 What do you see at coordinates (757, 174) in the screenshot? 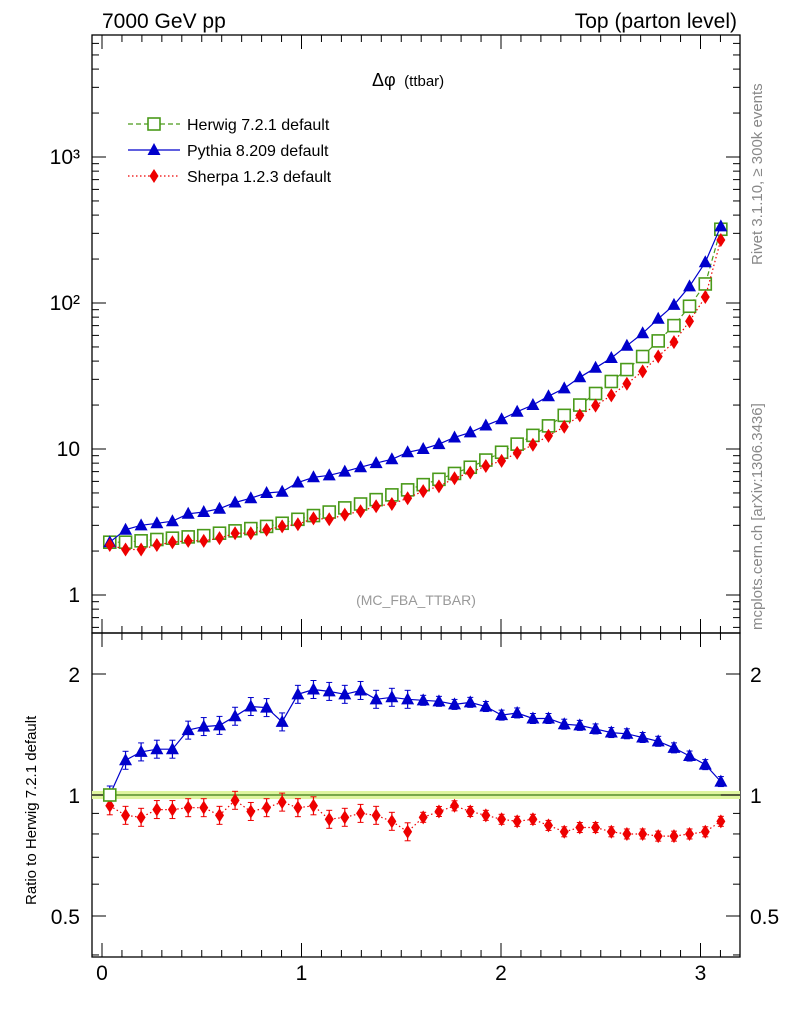
I see `rivet-label: Rivet 3.1.10, ≥ 300k events` at bounding box center [757, 174].